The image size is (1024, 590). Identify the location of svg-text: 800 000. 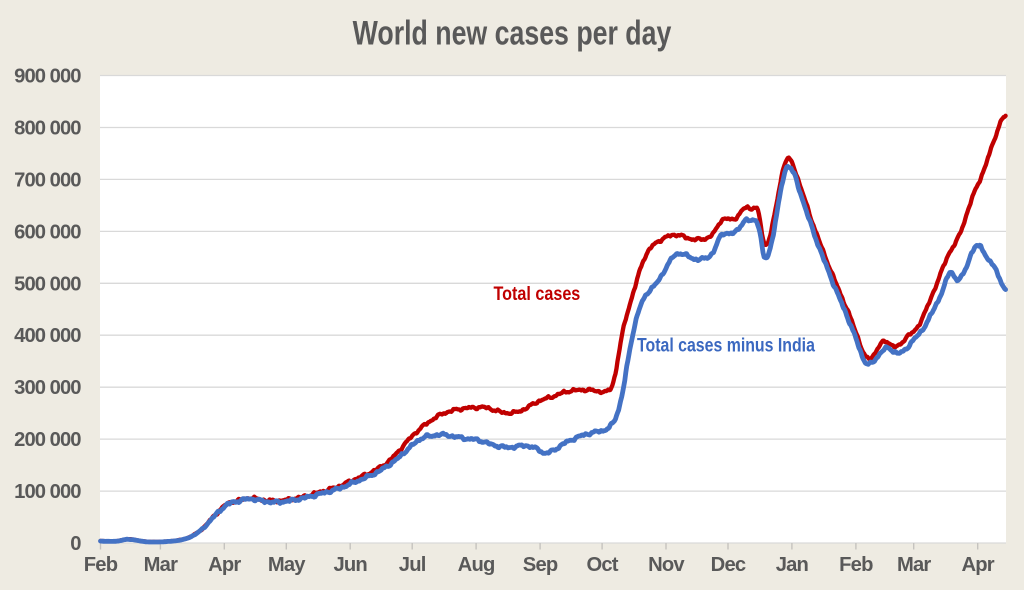
(47, 129).